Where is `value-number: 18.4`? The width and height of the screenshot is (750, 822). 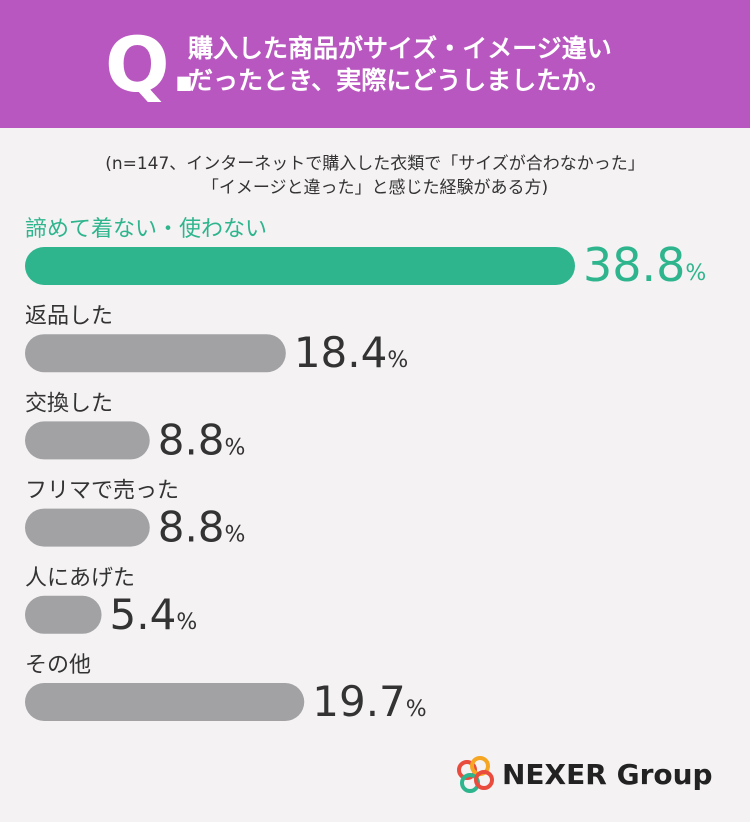 value-number: 18.4 is located at coordinates (341, 352).